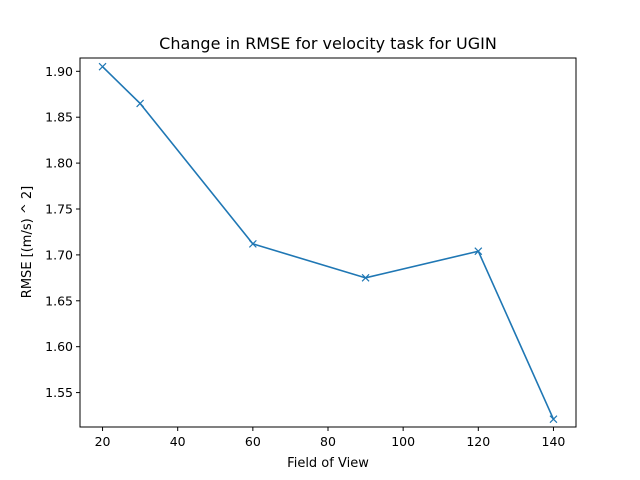  Describe the element at coordinates (59, 392) in the screenshot. I see `y-tick-label: 1.55` at that location.